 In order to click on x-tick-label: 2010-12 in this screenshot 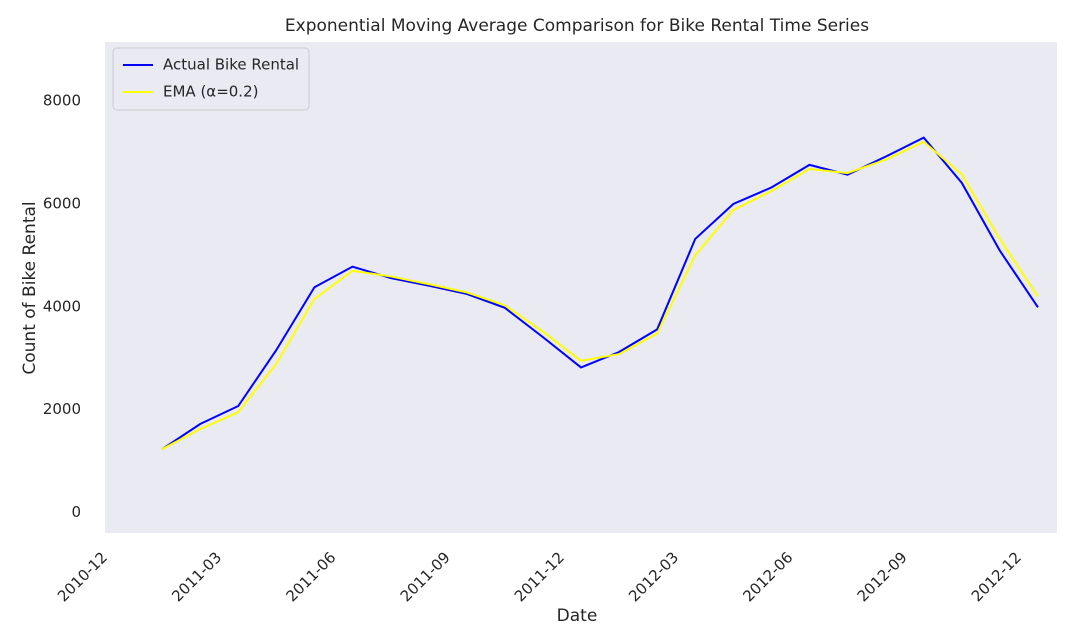, I will do `click(82, 576)`.